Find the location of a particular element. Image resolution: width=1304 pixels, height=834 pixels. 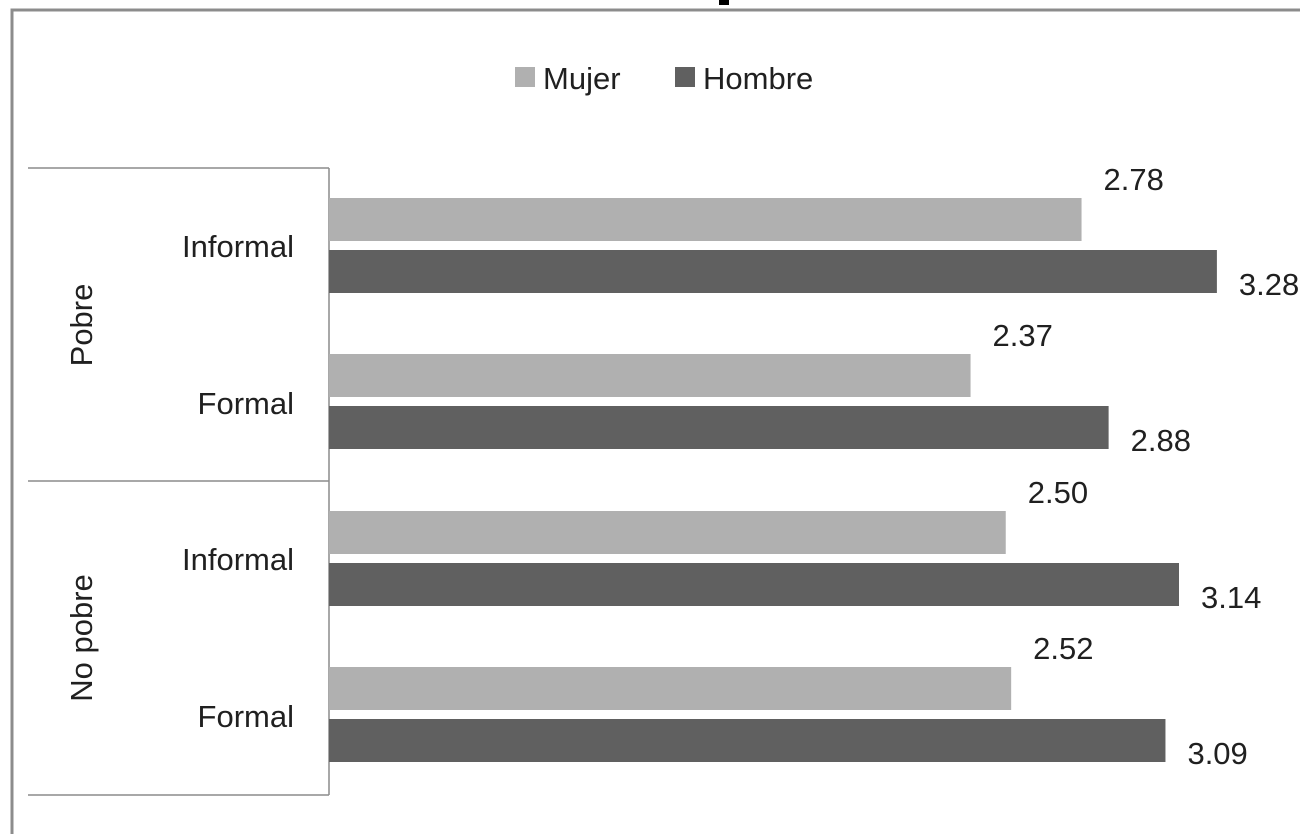

bar-hombre-pobre-informal is located at coordinates (773, 271).